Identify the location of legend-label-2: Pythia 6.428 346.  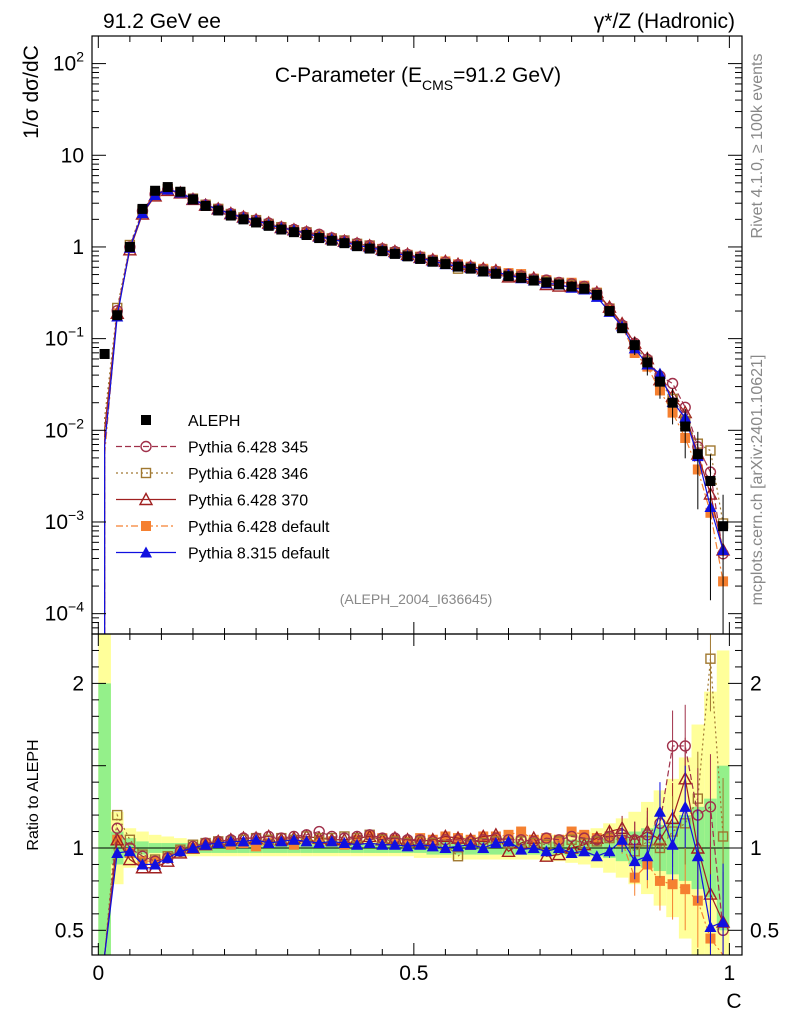
(248, 474).